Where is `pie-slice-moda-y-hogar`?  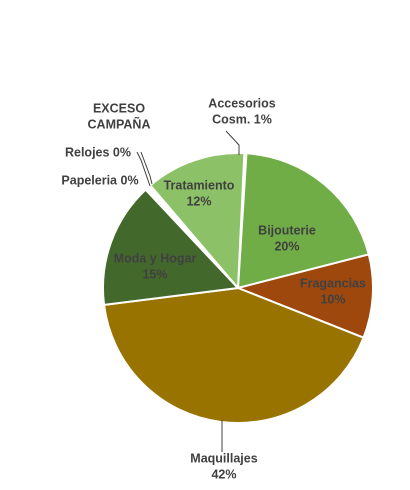
pie-slice-moda-y-hogar is located at coordinates (170, 247).